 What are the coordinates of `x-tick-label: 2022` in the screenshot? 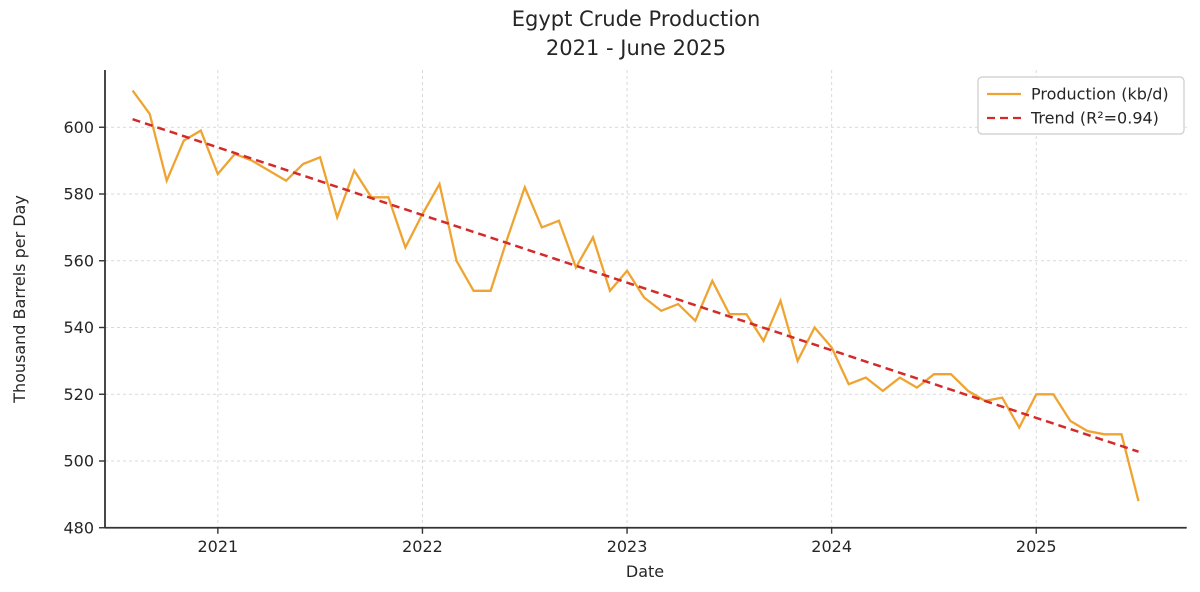 It's located at (422, 546).